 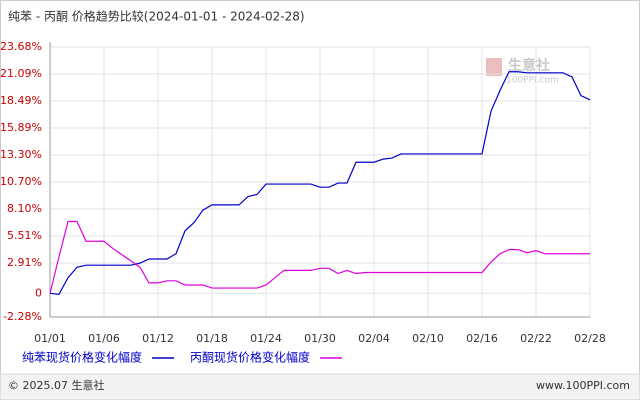 What do you see at coordinates (494, 67) in the screenshot?
I see `logo-icon` at bounding box center [494, 67].